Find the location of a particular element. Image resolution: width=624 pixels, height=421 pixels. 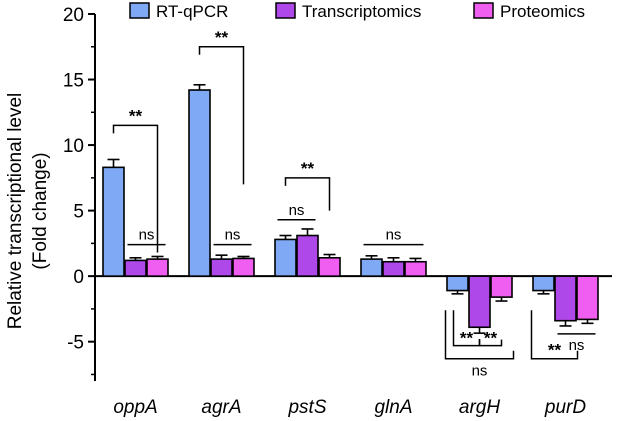

bar-proteomics-glnA is located at coordinates (415, 268).